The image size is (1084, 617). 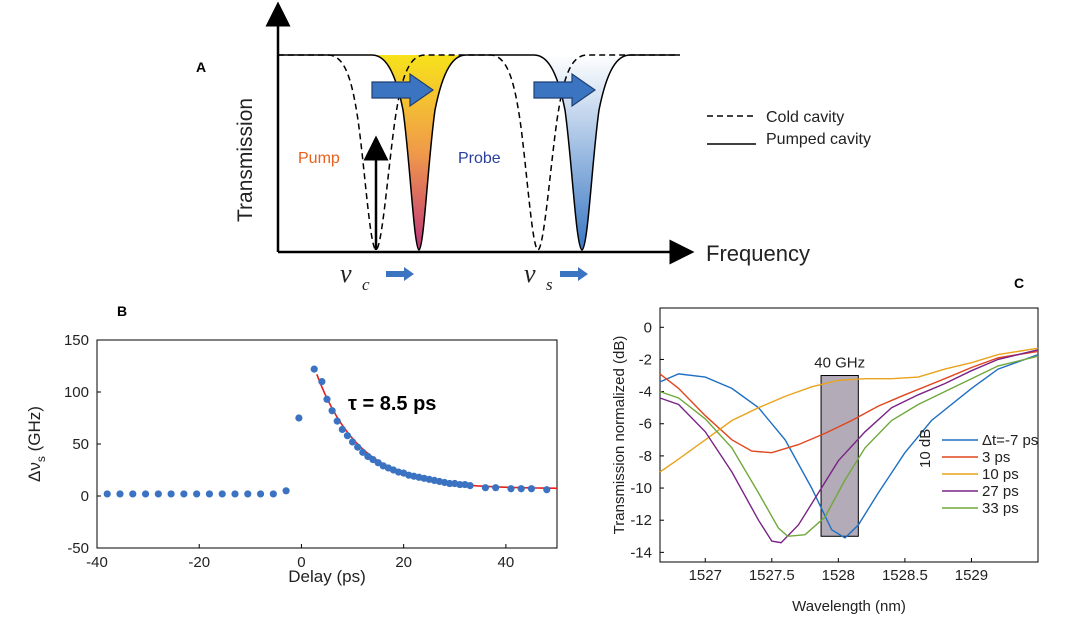 I want to click on svg-text: Δνs (GHz), so click(x=36, y=444).